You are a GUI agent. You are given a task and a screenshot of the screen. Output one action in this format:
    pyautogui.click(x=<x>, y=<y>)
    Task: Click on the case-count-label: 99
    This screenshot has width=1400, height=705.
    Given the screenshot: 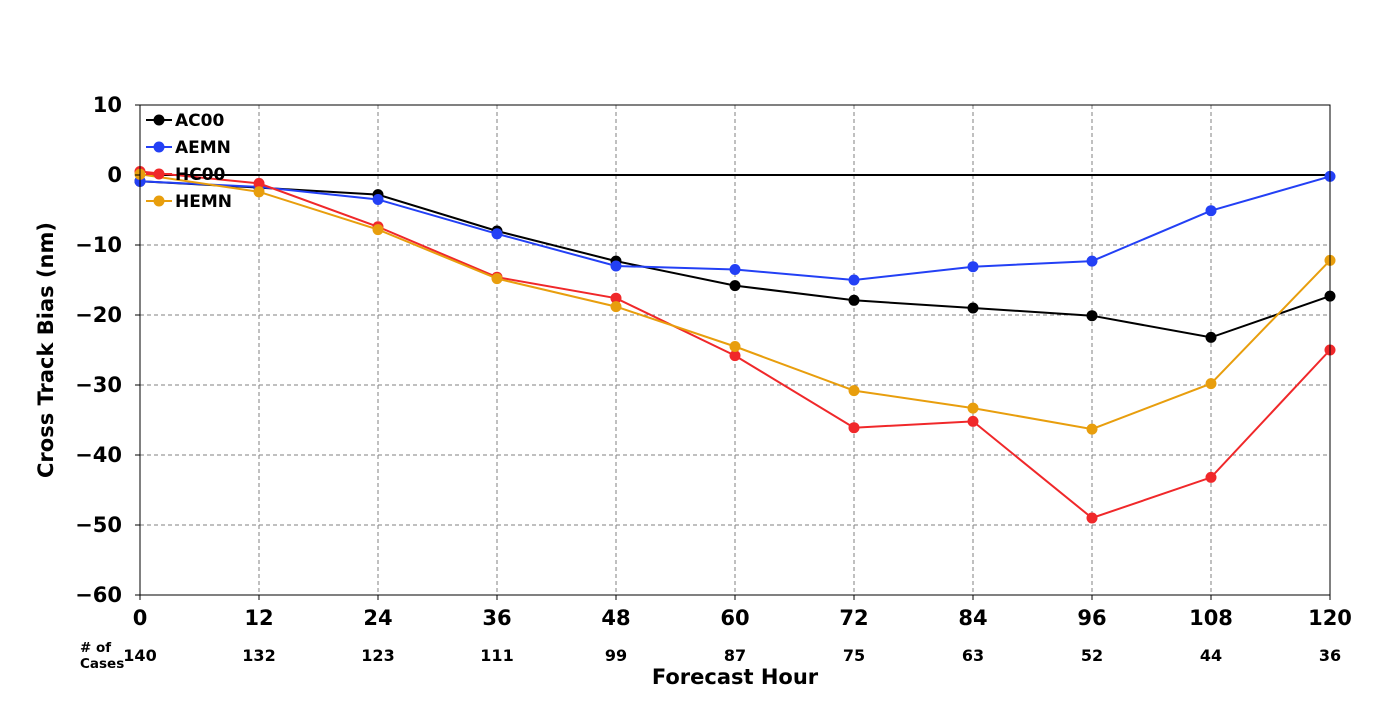 What is the action you would take?
    pyautogui.click(x=616, y=655)
    